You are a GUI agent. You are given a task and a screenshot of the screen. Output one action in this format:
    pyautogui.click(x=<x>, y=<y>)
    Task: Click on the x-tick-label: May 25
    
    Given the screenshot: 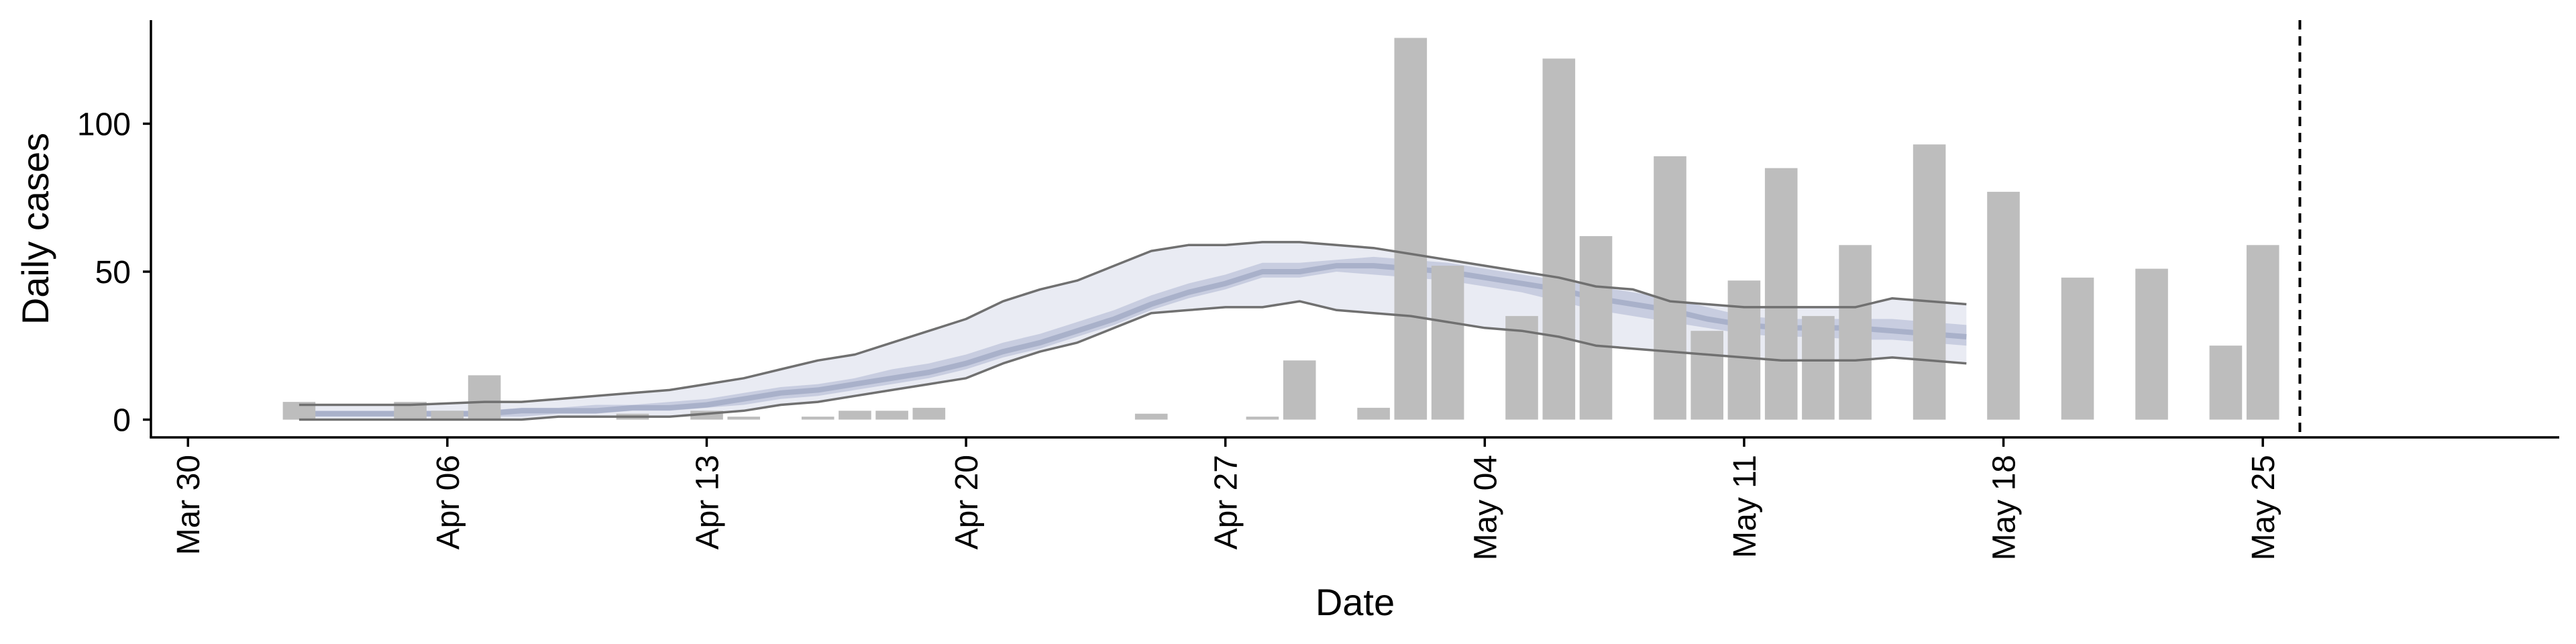 What is the action you would take?
    pyautogui.click(x=2264, y=507)
    